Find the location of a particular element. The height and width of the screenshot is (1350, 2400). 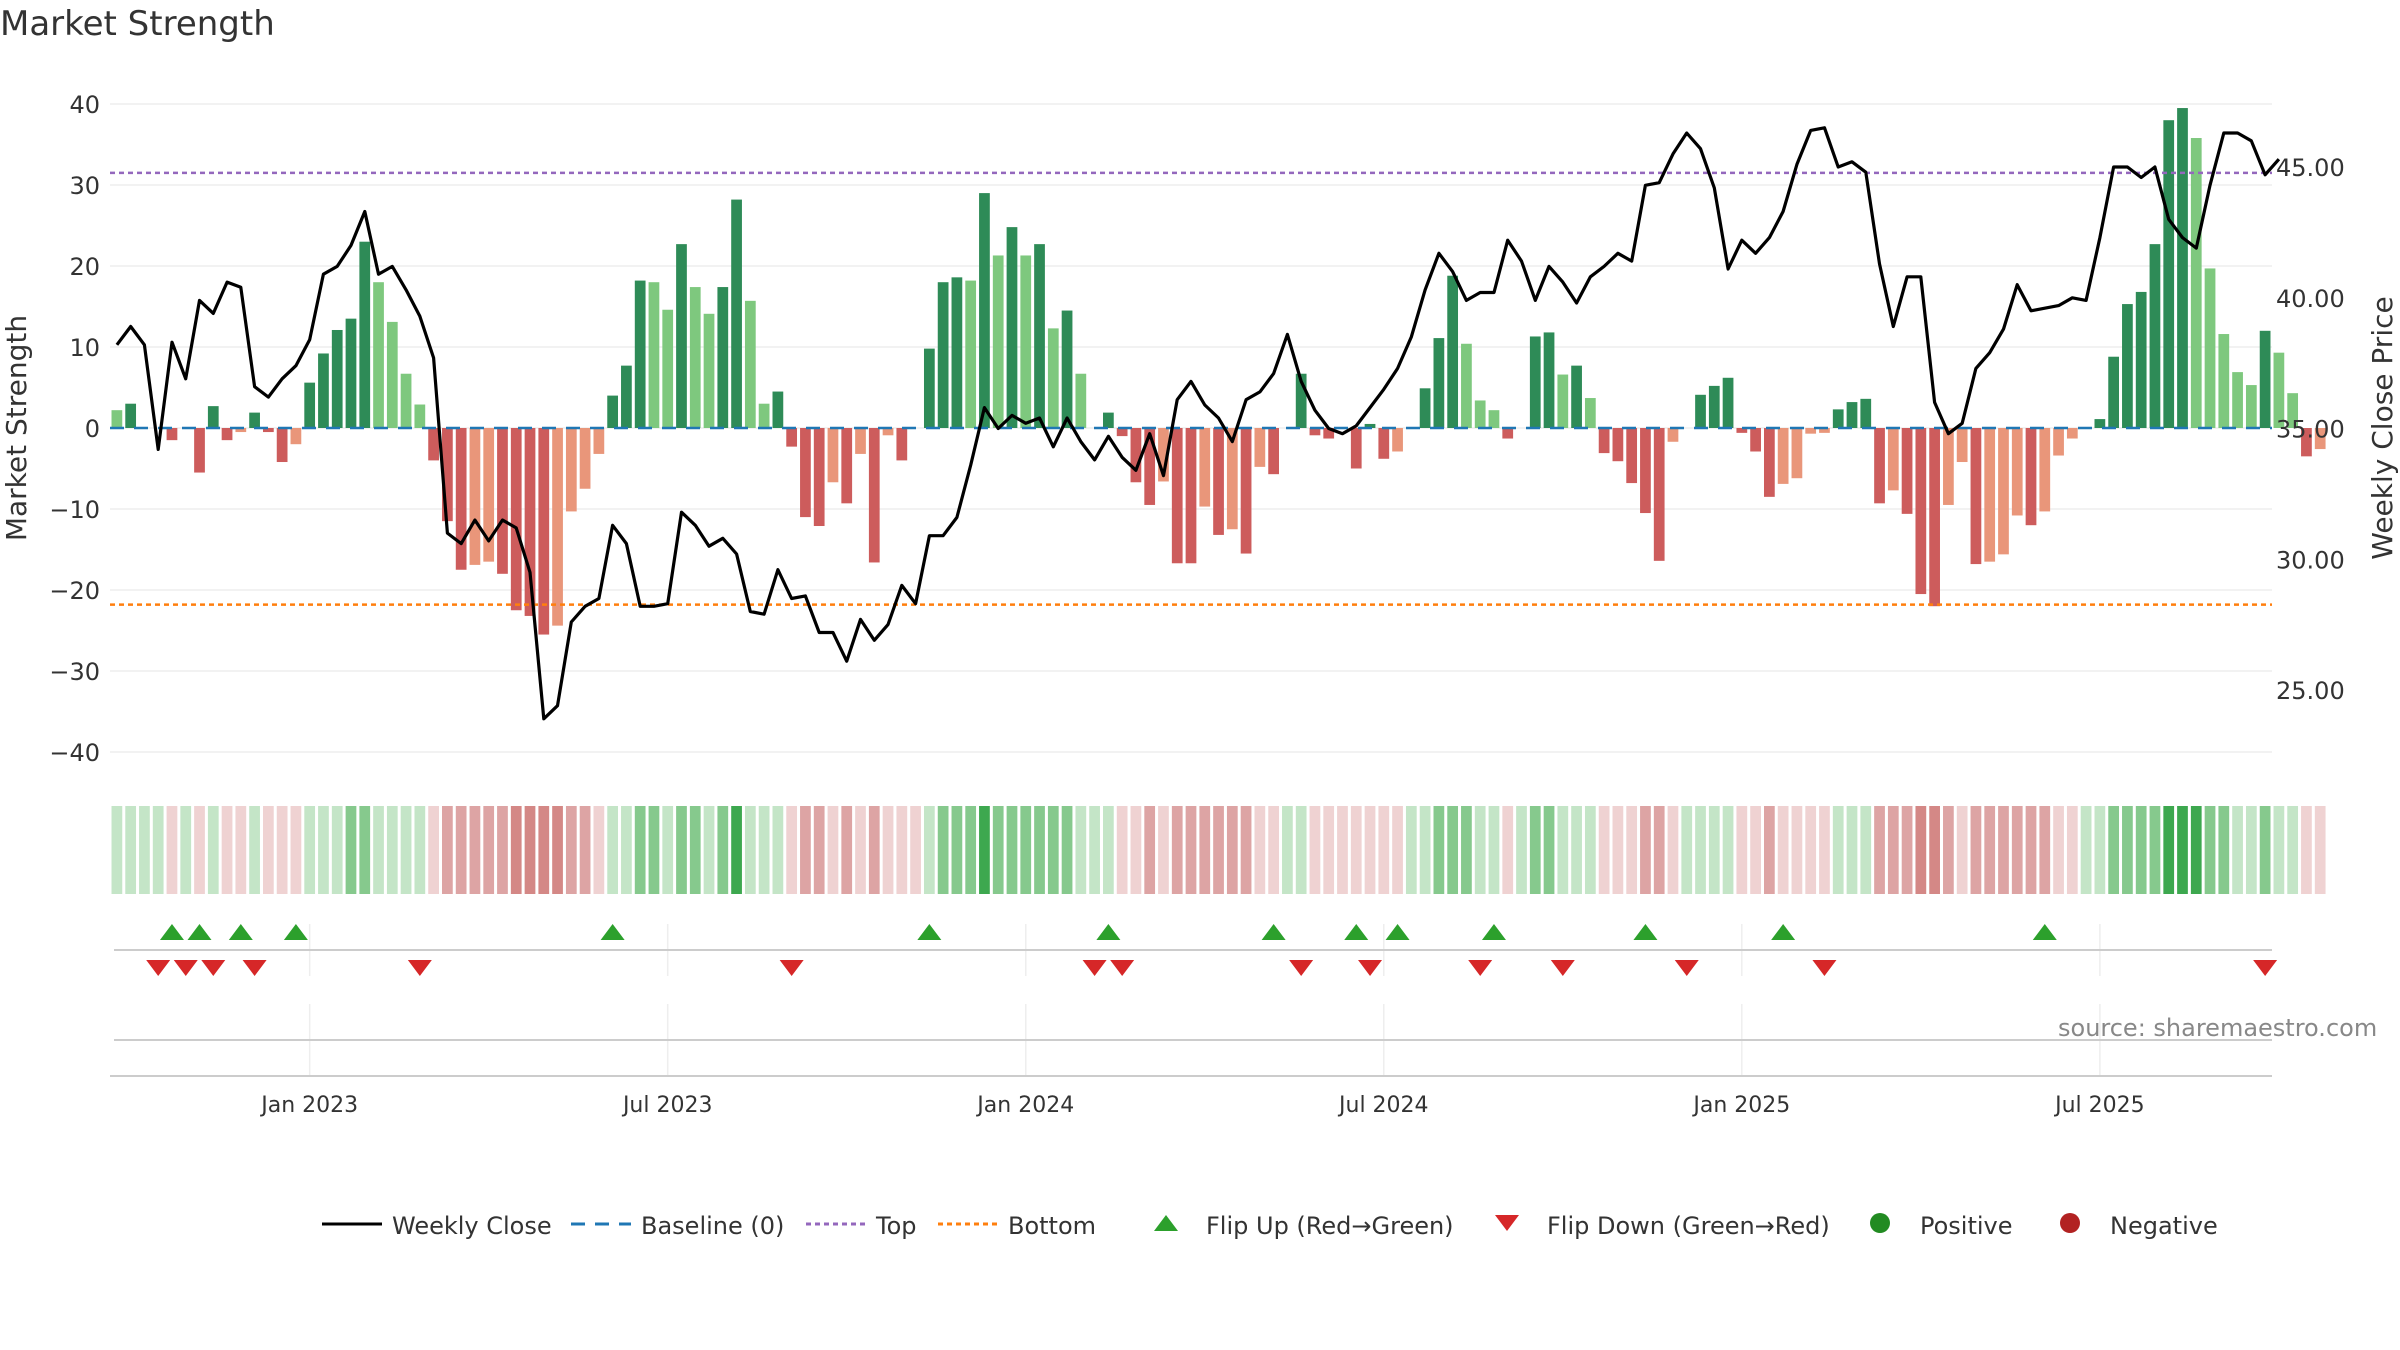

legend-label: Top is located at coordinates (896, 1226).